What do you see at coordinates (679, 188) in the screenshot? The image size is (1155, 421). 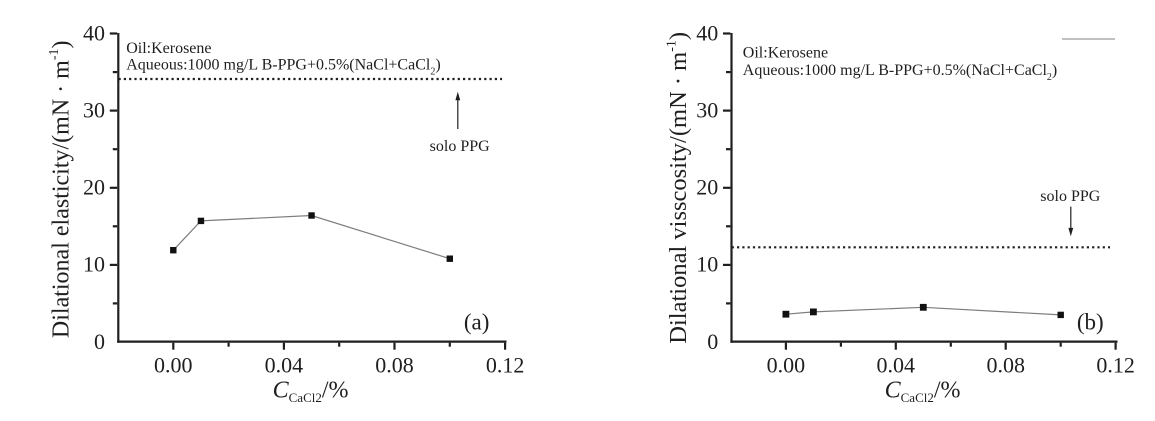 I see `svg-text:Dilational visscosity/(mN · m-: Dilational visscosity/(mN · m-1)` at bounding box center [679, 188].